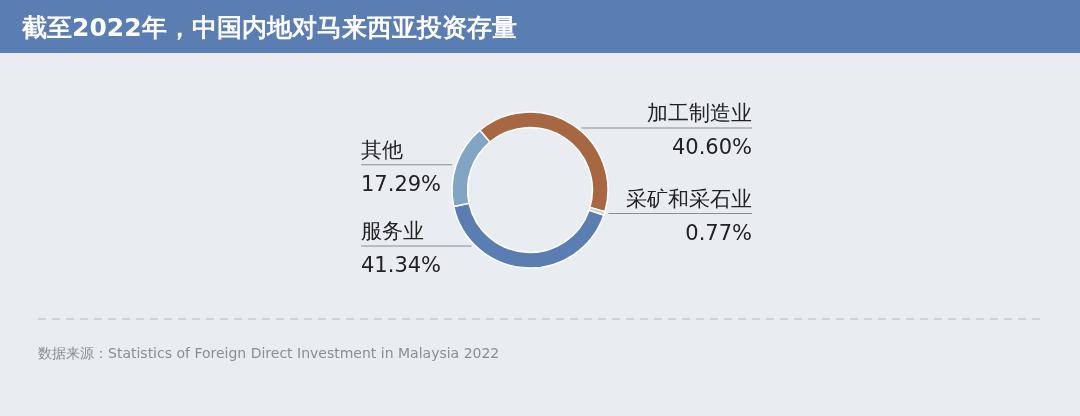 Image resolution: width=1080 pixels, height=416 pixels. I want to click on chart-title: 截至2022年，中国内地对马来西亚投资存量, so click(269, 27).